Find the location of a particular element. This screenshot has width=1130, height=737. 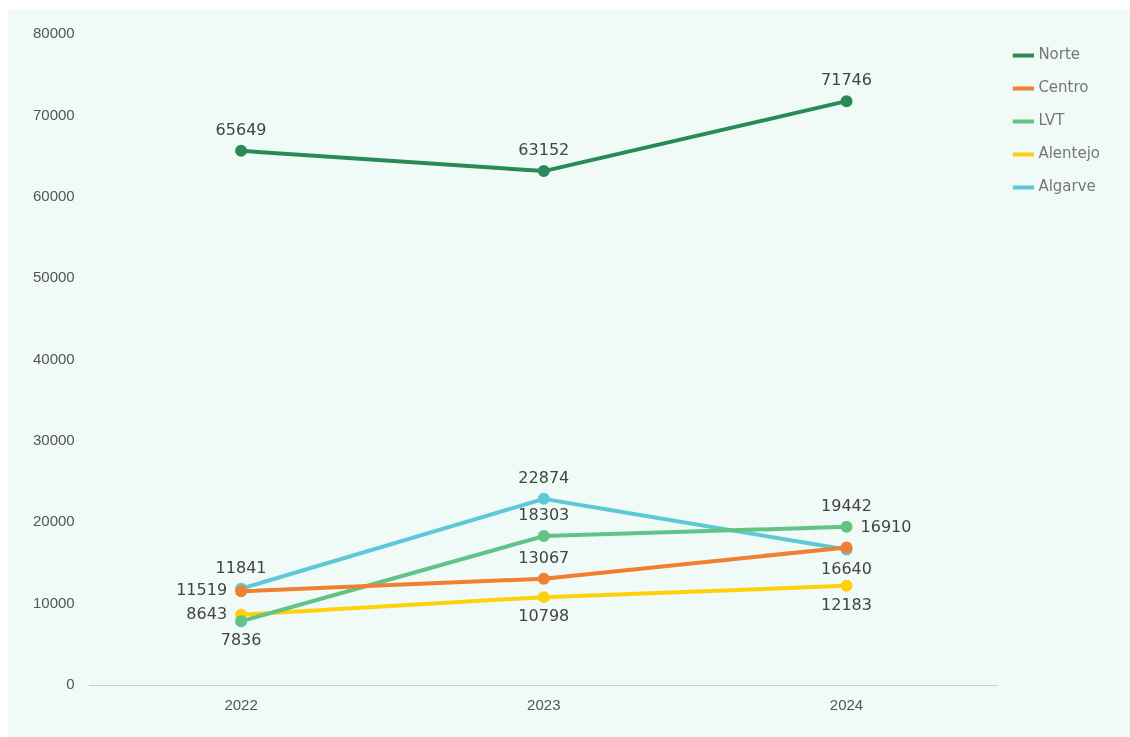

data-label: 18303 is located at coordinates (544, 515).